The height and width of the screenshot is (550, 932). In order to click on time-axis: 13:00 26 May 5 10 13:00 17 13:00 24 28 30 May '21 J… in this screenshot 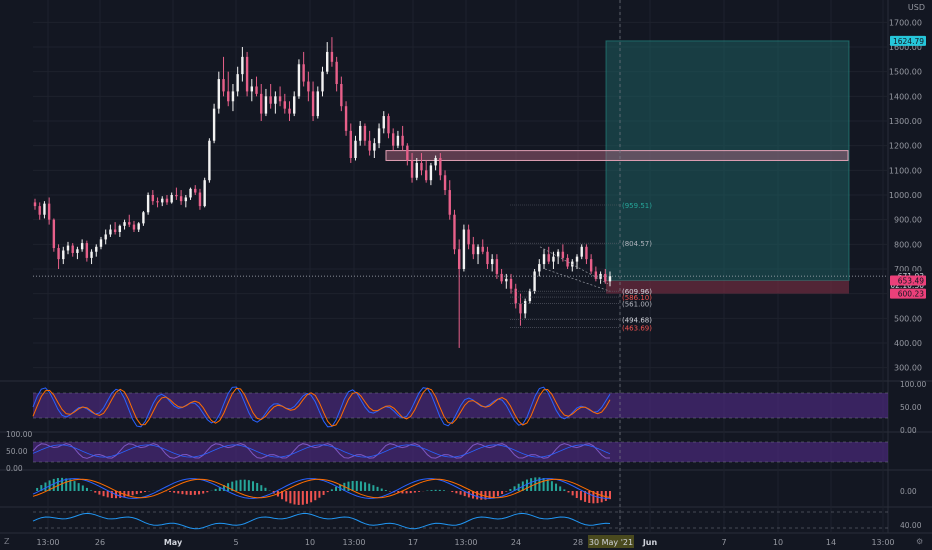, I will do `click(465, 541)`.